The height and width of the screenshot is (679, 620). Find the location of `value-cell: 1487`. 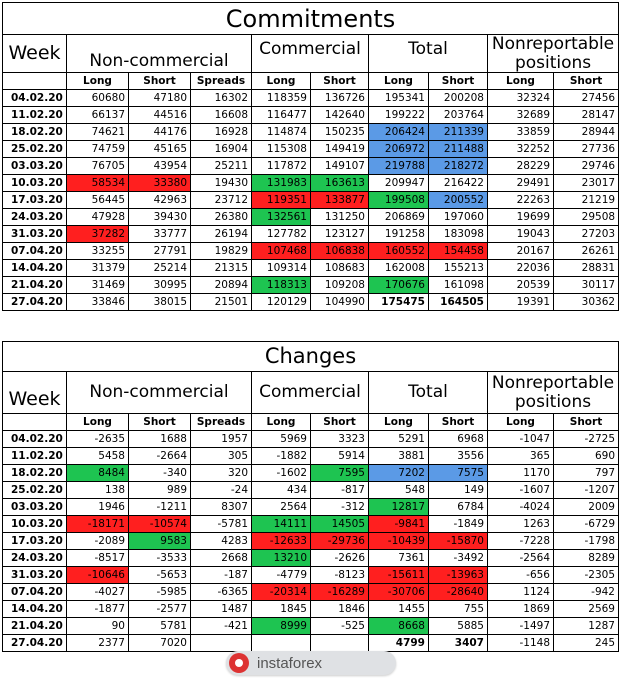

value-cell: 1487 is located at coordinates (221, 609).